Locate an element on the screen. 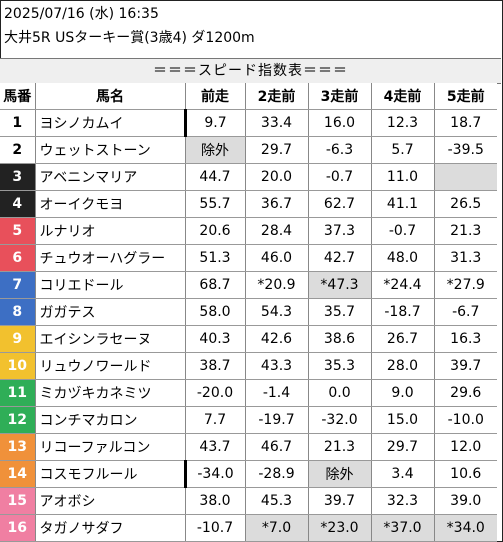 This screenshot has width=503, height=542. speed-index-cell: 44.7 is located at coordinates (215, 177).